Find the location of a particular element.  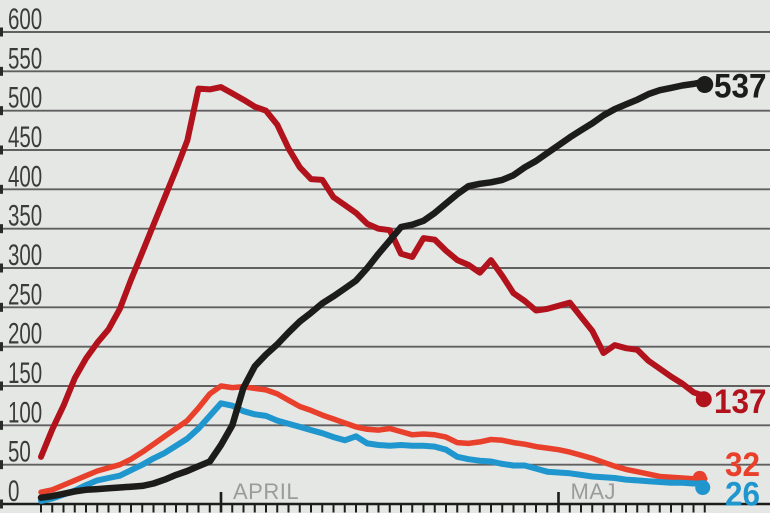

month-label-april: APRIL is located at coordinates (266, 491).